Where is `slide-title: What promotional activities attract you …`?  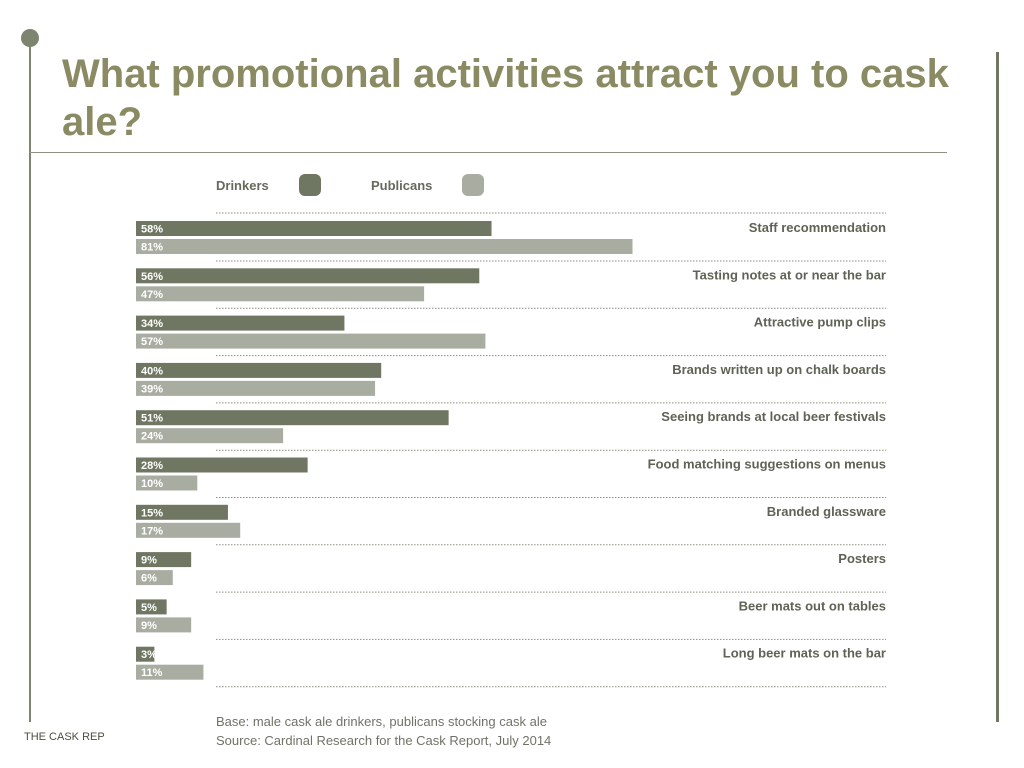 slide-title: What promotional activities attract you … is located at coordinates (505, 98).